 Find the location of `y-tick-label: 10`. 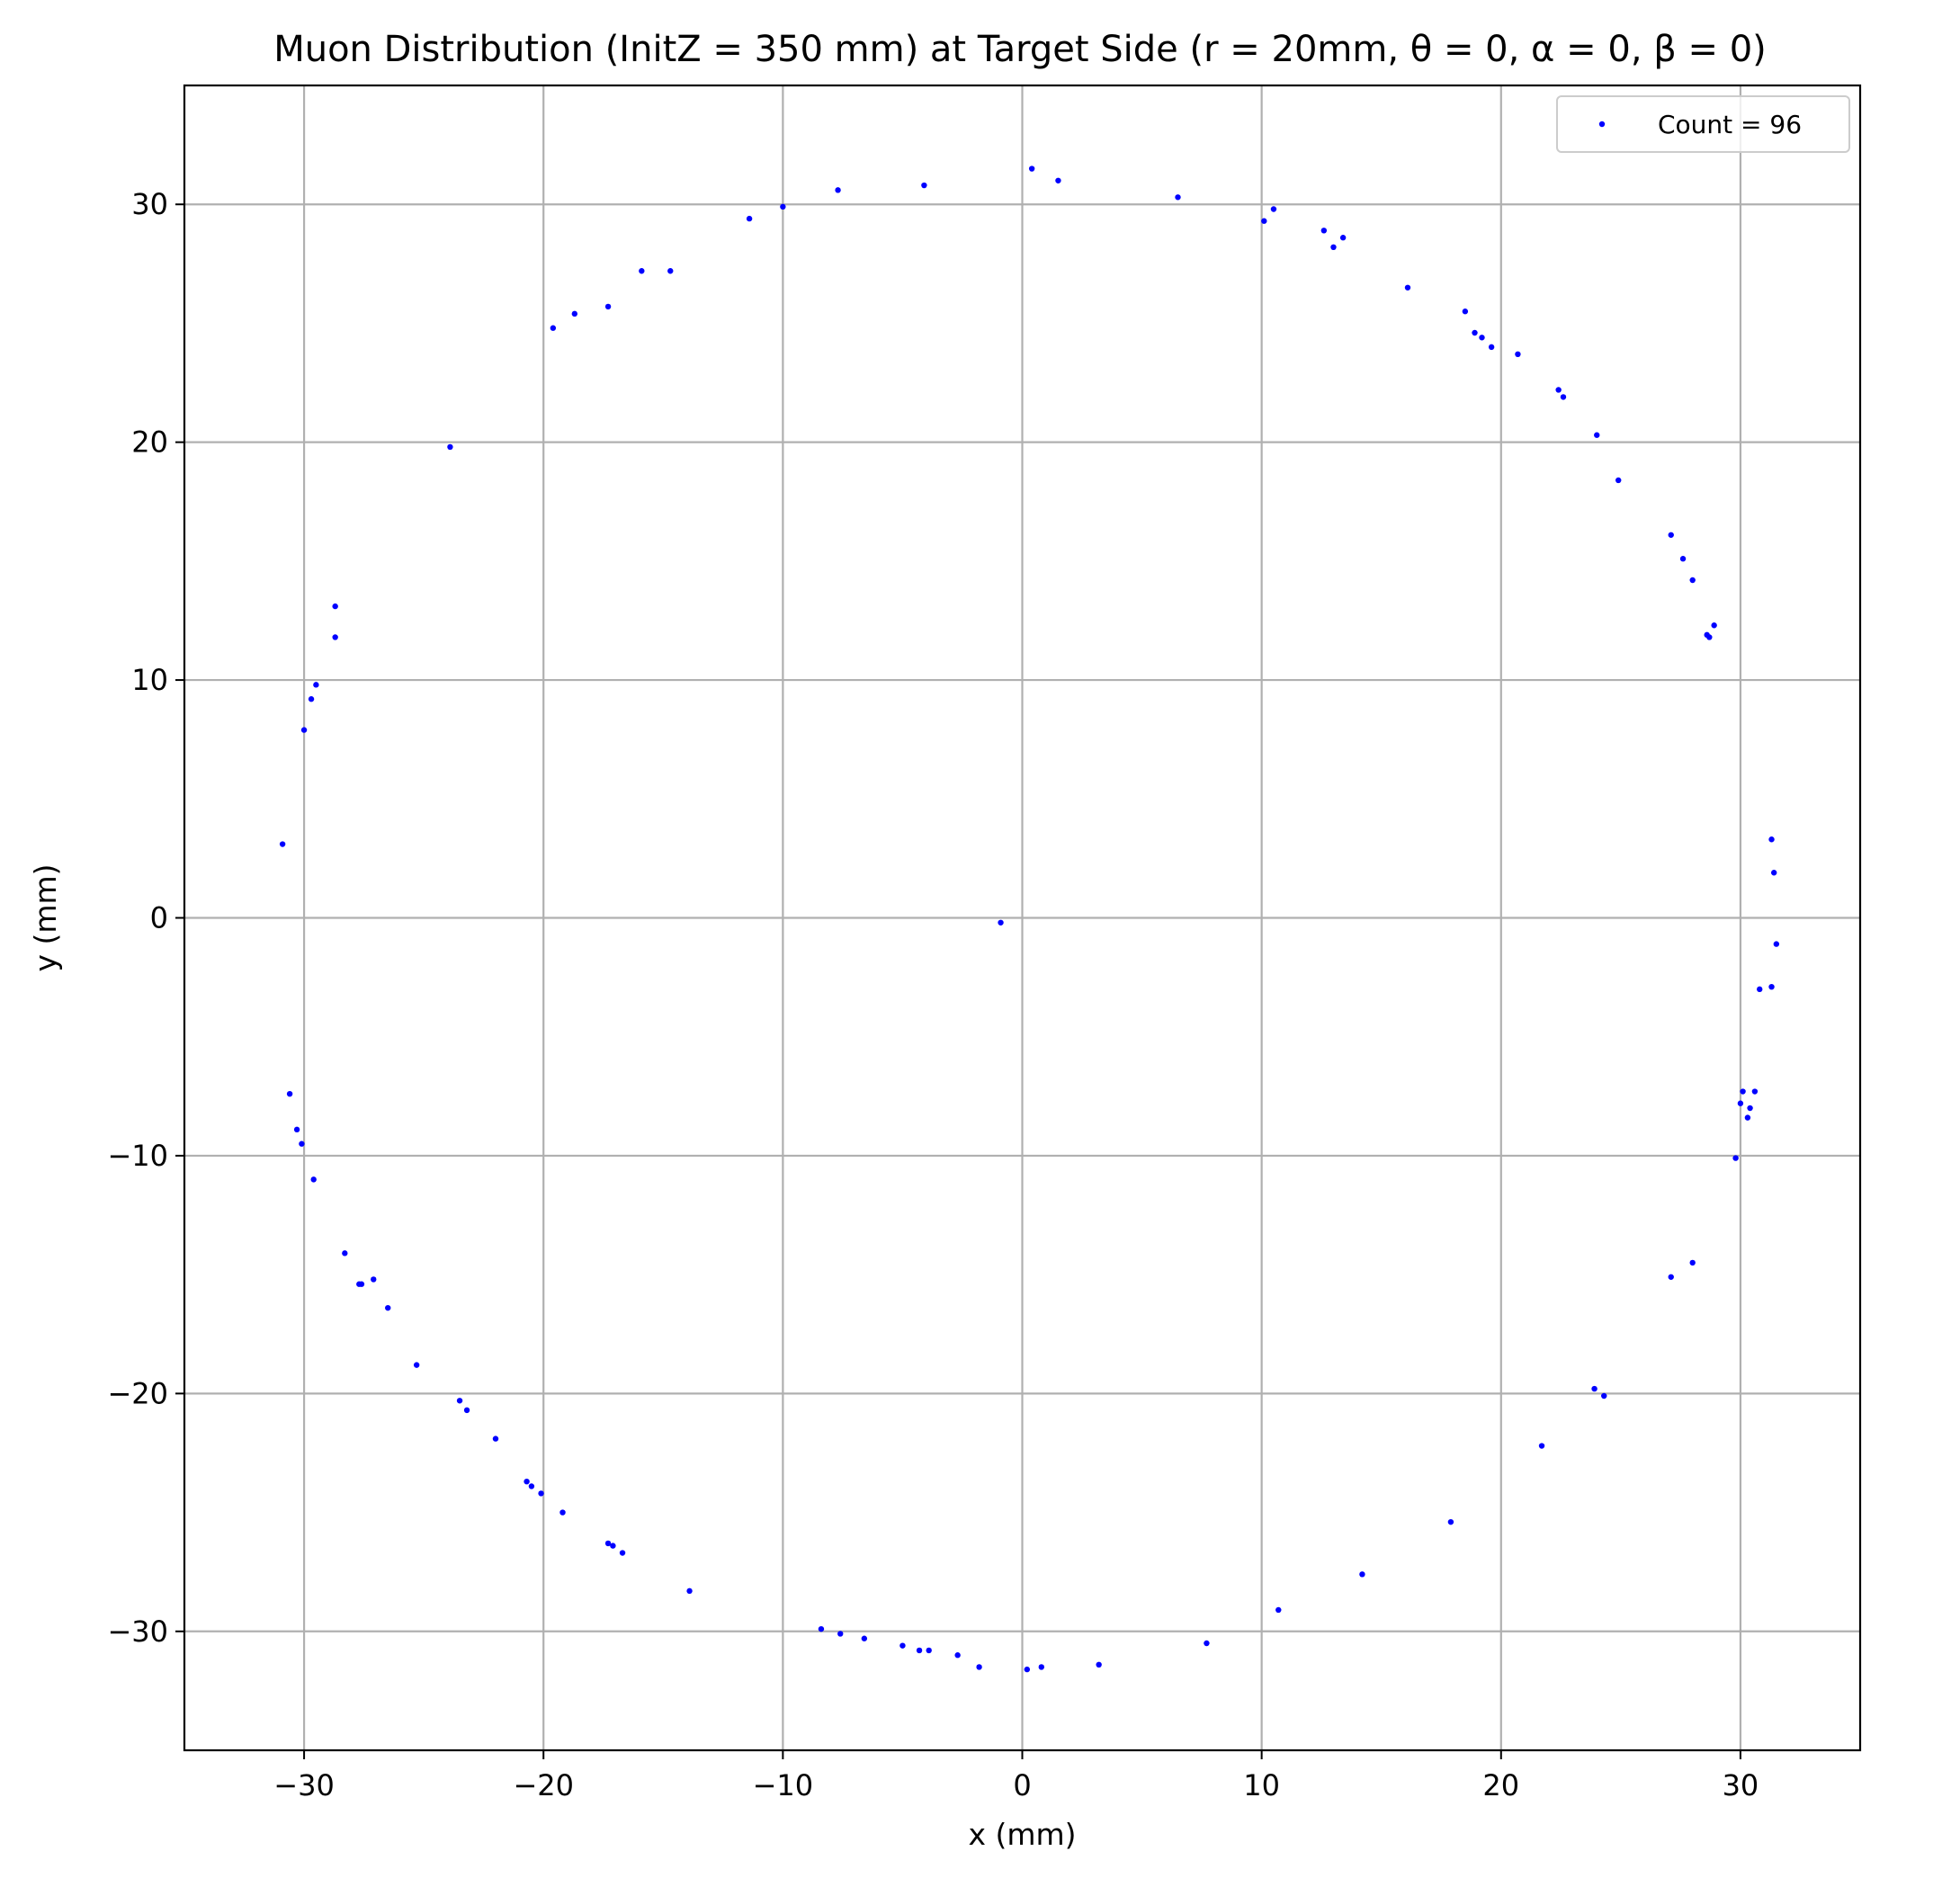

y-tick-label: 10 is located at coordinates (149, 680).